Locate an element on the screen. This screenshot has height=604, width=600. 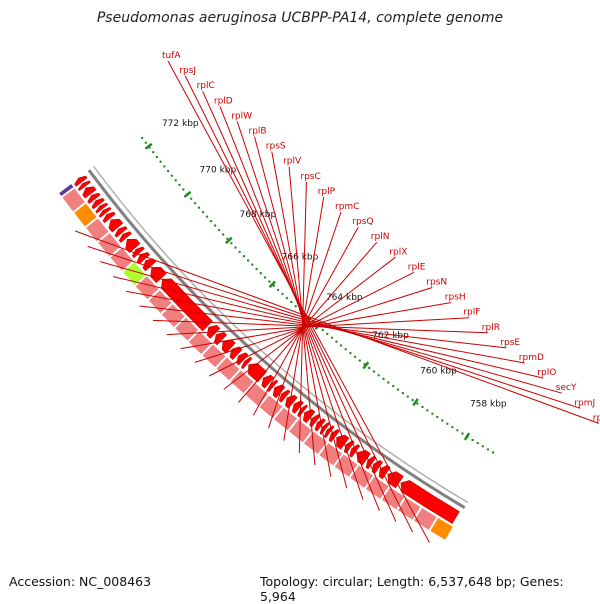
gene-label: tufA is located at coordinates (171, 56).